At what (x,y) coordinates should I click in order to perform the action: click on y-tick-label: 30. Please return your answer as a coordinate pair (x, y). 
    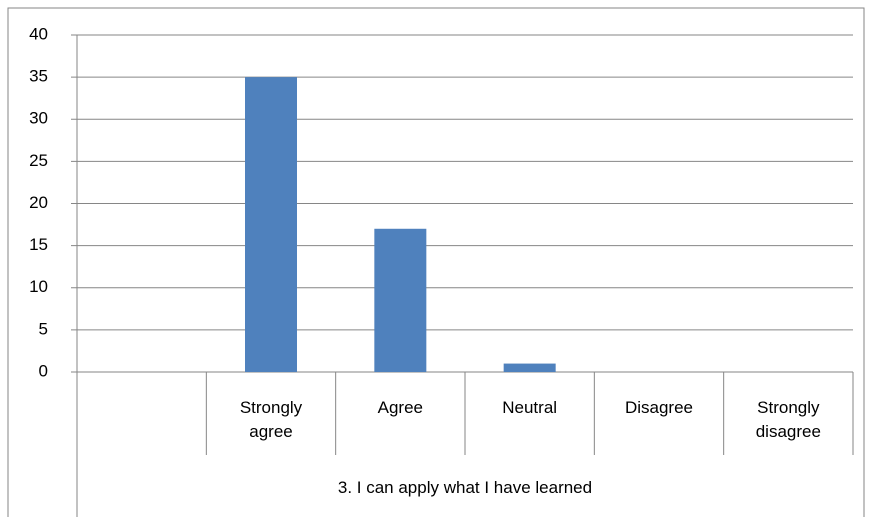
    Looking at the image, I should click on (38, 118).